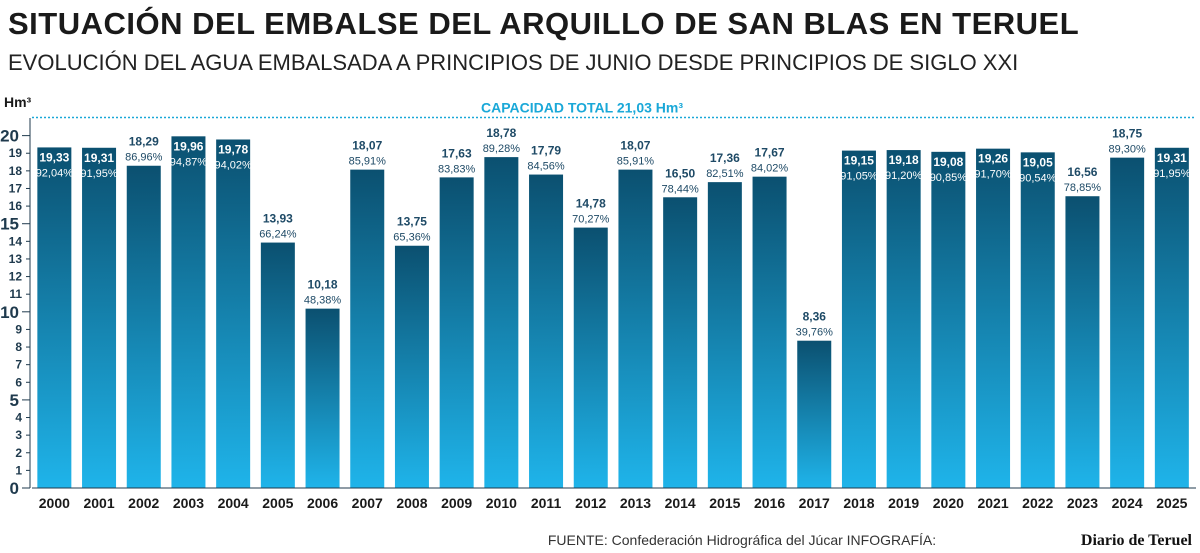  Describe the element at coordinates (18, 470) in the screenshot. I see `y-tick-label: 1` at that location.